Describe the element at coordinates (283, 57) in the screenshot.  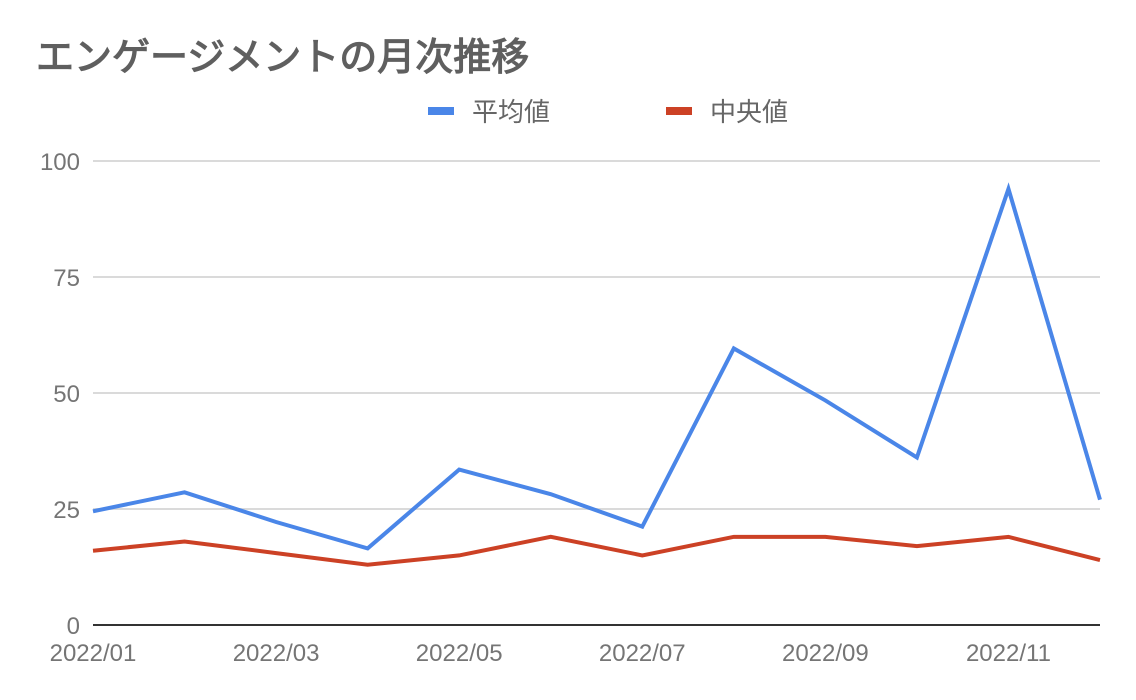
I see `chart-title: エンゲージメントの月次推移` at that location.